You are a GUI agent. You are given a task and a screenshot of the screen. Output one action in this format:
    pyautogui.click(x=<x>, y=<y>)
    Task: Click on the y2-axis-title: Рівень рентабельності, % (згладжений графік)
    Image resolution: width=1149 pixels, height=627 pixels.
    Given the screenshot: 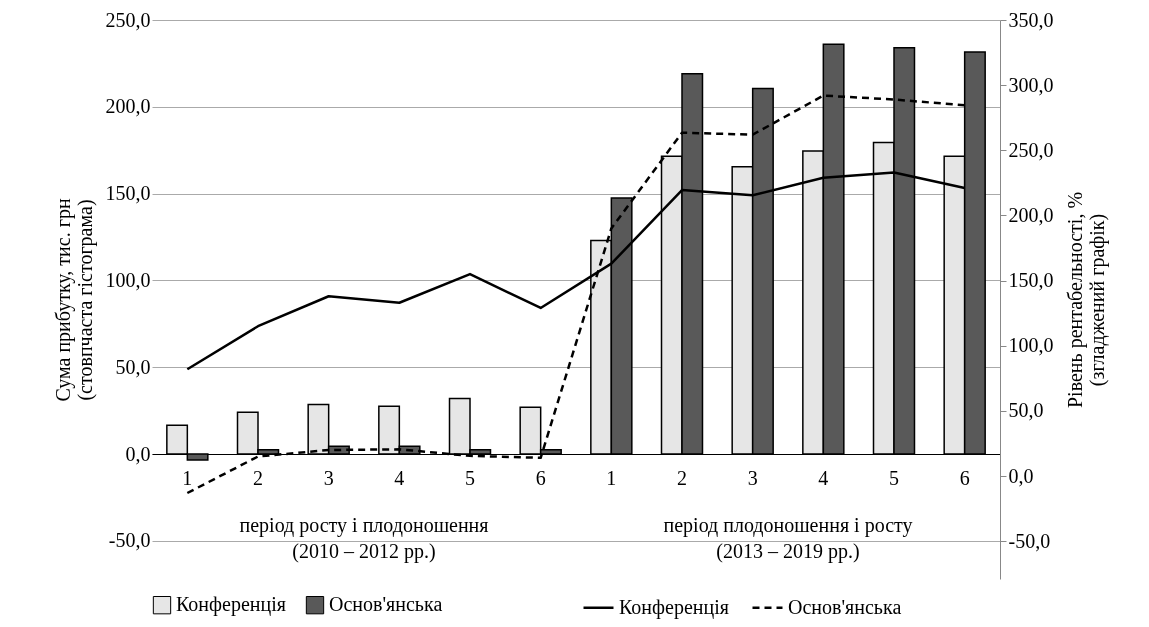 What is the action you would take?
    pyautogui.click(x=1086, y=300)
    